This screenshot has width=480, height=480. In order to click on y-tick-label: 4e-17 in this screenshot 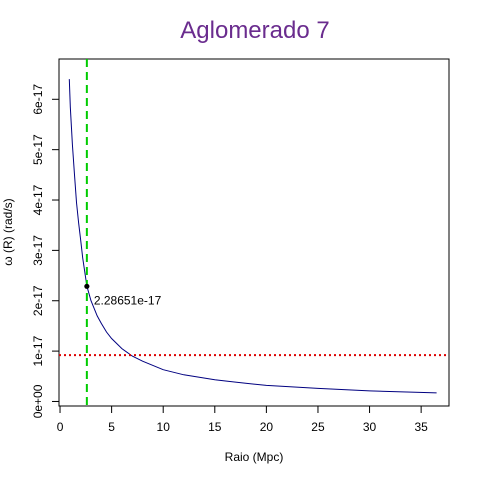, I will do `click(38, 199)`.